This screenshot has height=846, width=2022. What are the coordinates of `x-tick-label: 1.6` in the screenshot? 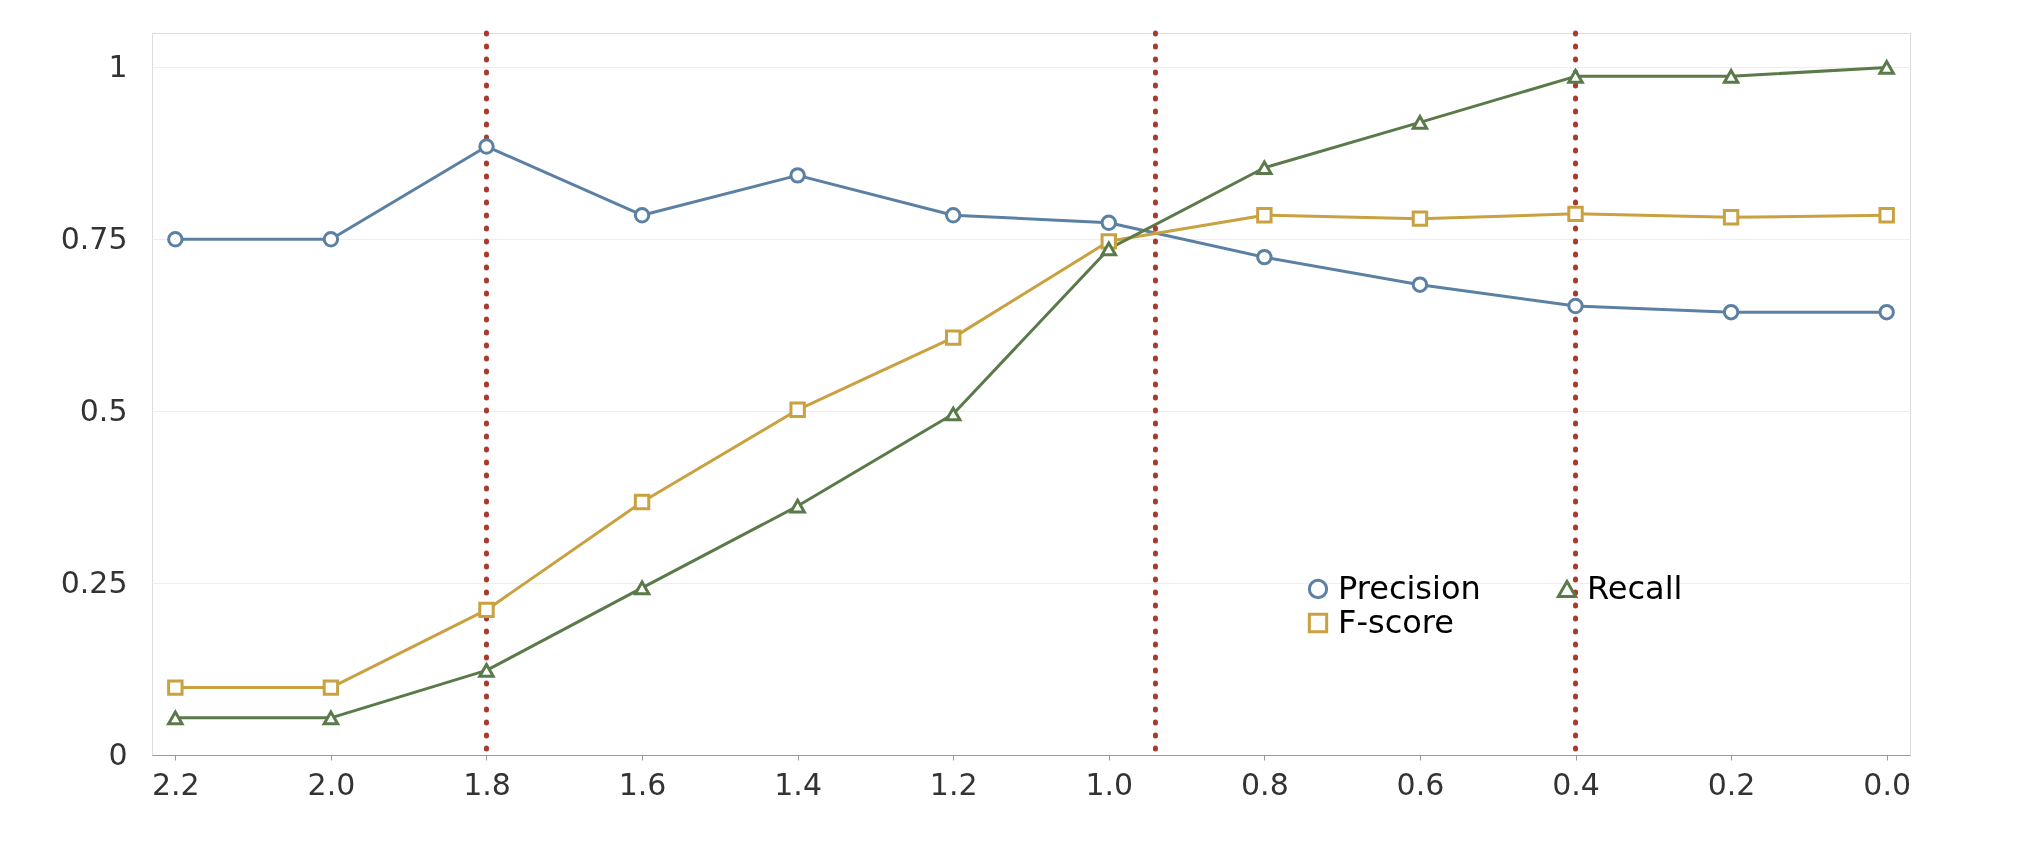 It's located at (642, 784).